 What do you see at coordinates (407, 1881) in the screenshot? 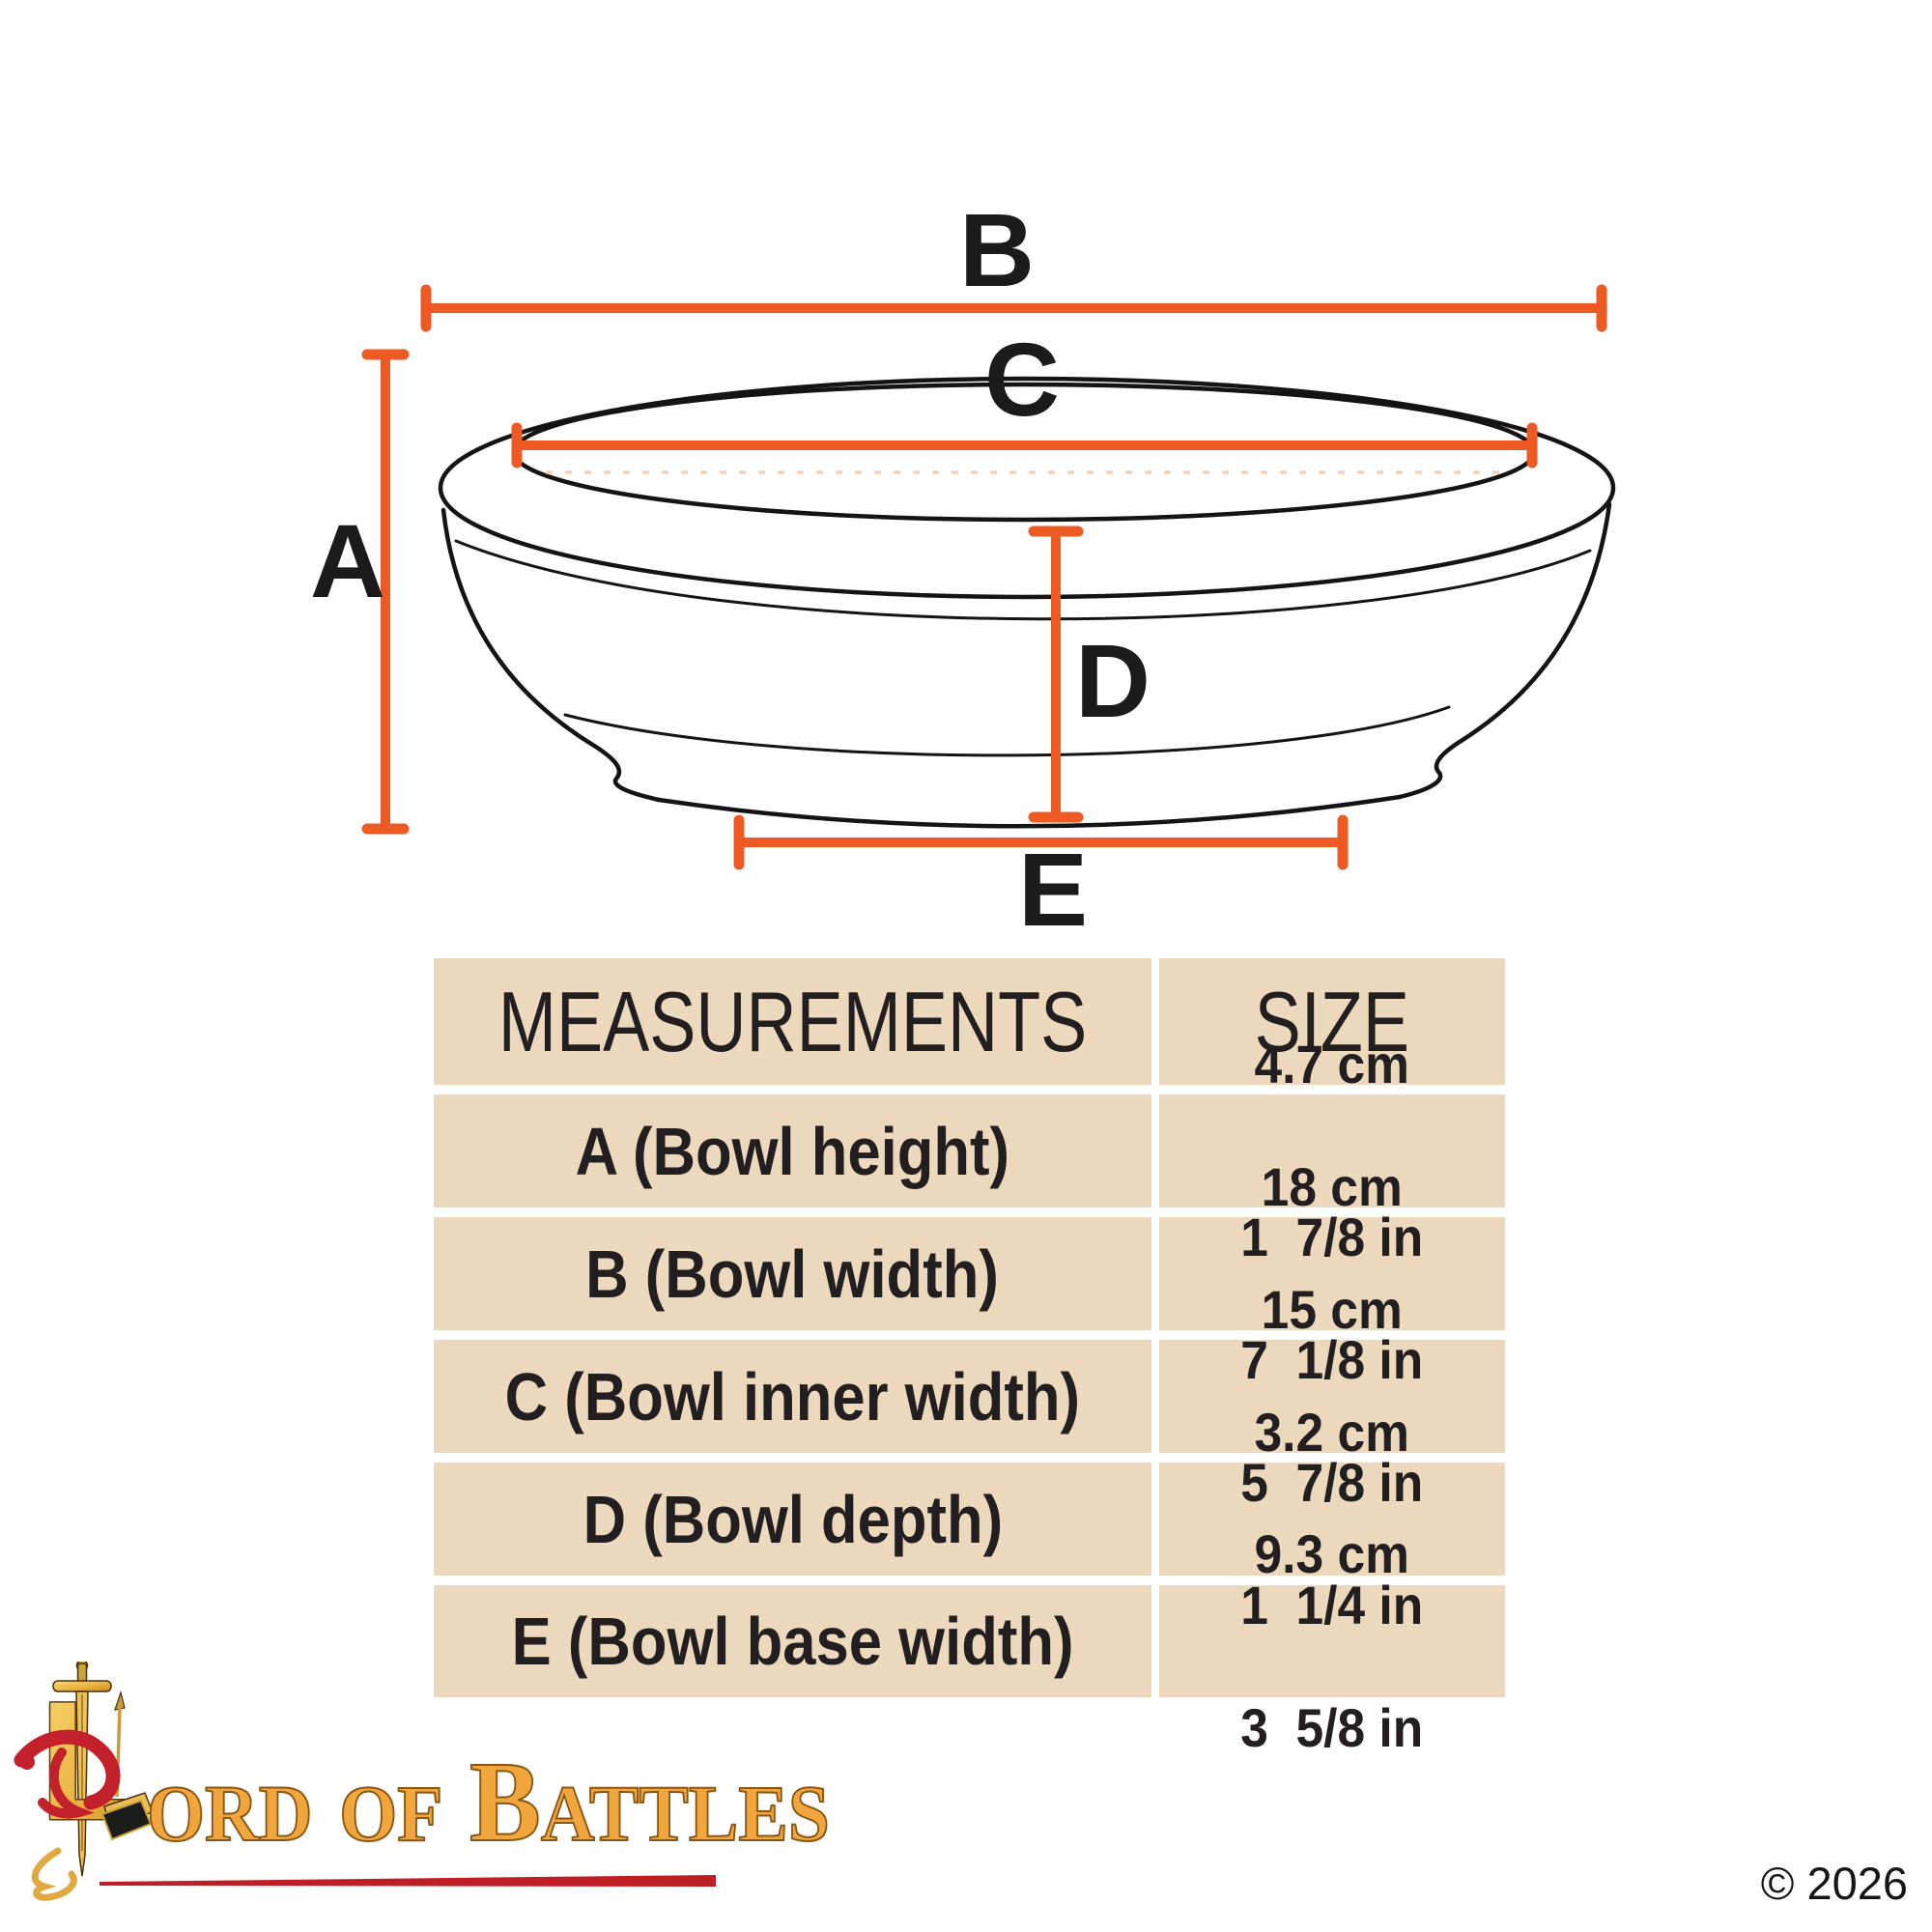
I see `logo-underline` at bounding box center [407, 1881].